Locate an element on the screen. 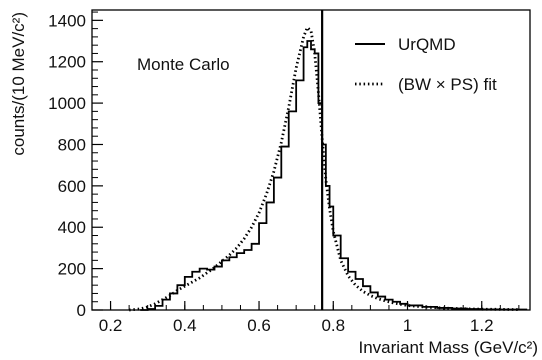 The image size is (542, 360). x-tick-label: 1.2 is located at coordinates (482, 325).